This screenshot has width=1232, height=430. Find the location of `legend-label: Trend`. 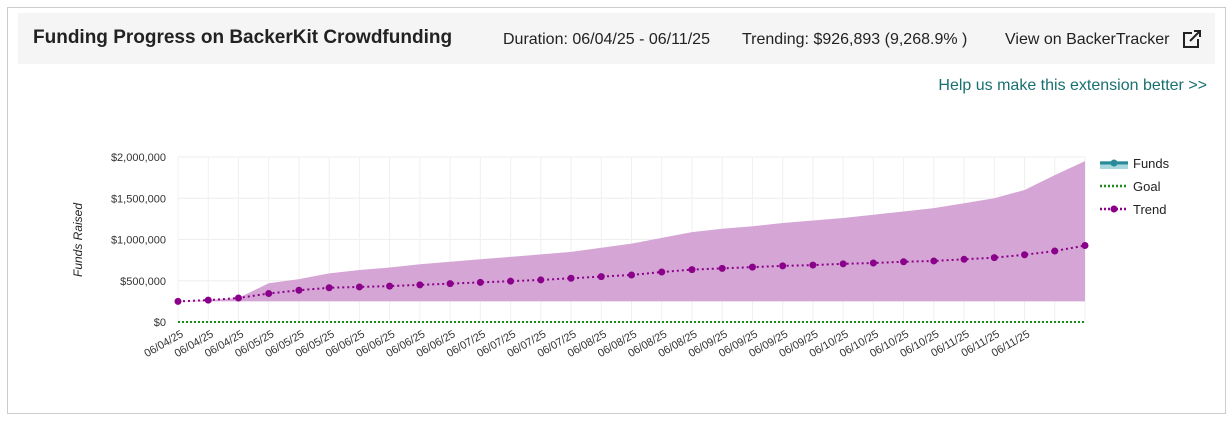

legend-label: Trend is located at coordinates (1149, 209).